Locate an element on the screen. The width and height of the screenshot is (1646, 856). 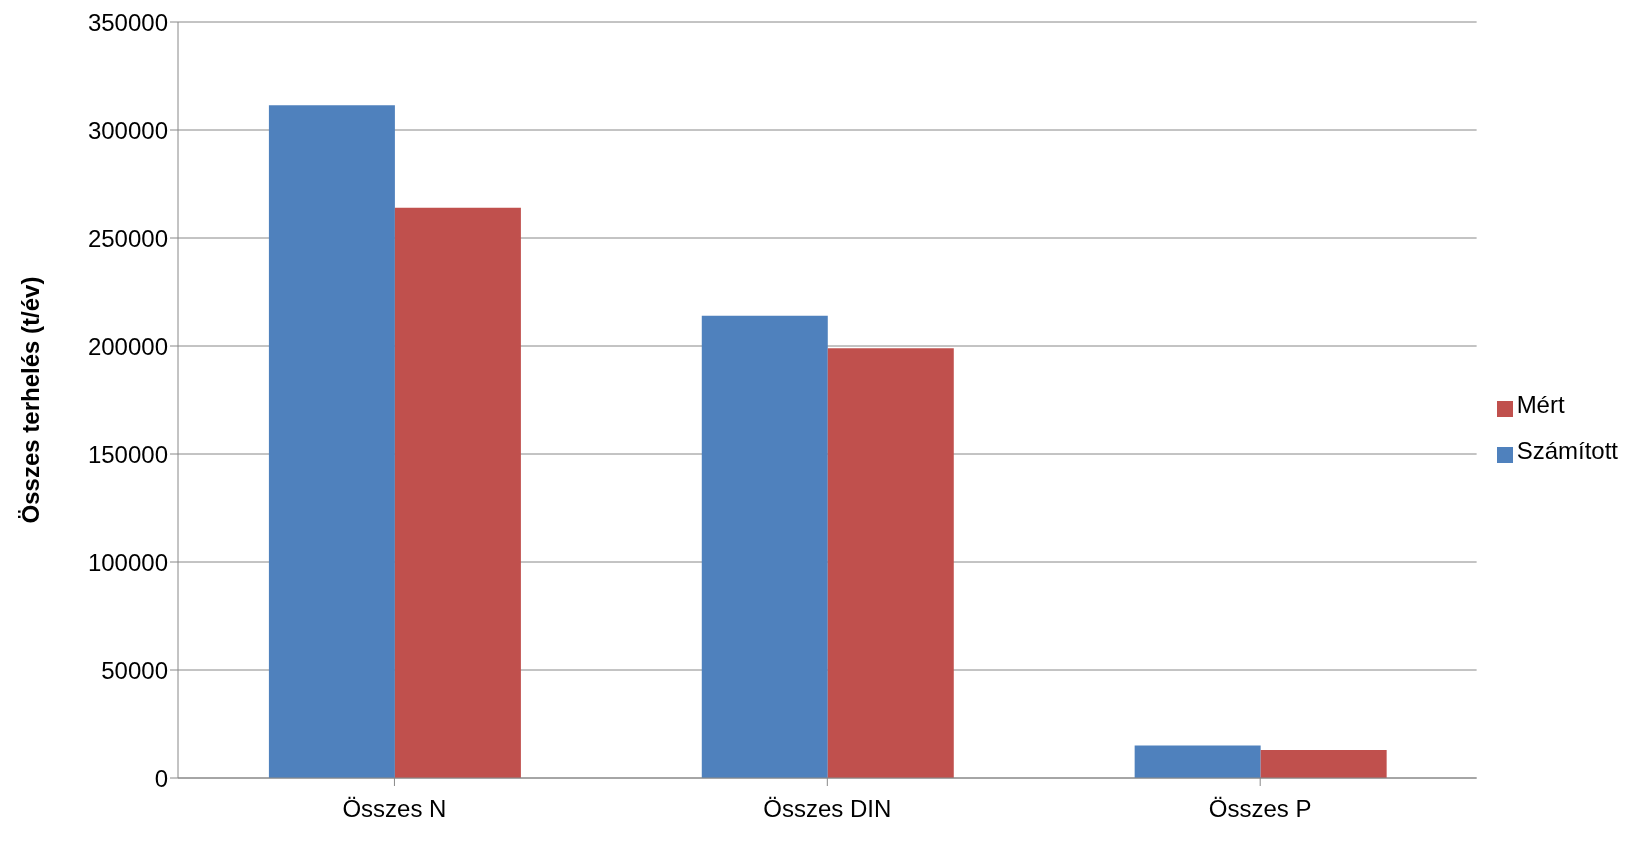
legend-label: Számított is located at coordinates (1567, 450).